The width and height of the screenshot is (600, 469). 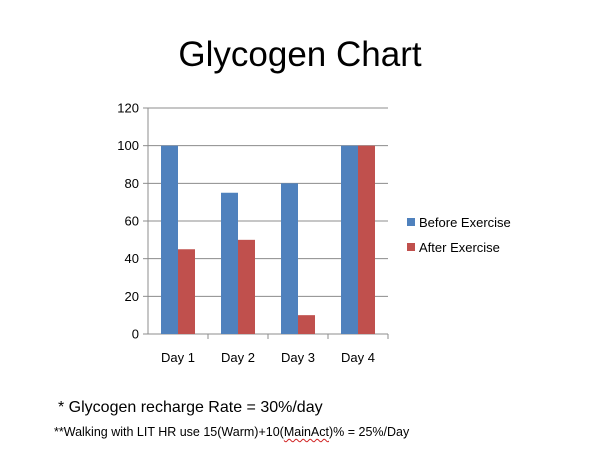 I want to click on recharge-rate-note: * Glycogen recharge Rate = 30%/day, so click(x=190, y=407).